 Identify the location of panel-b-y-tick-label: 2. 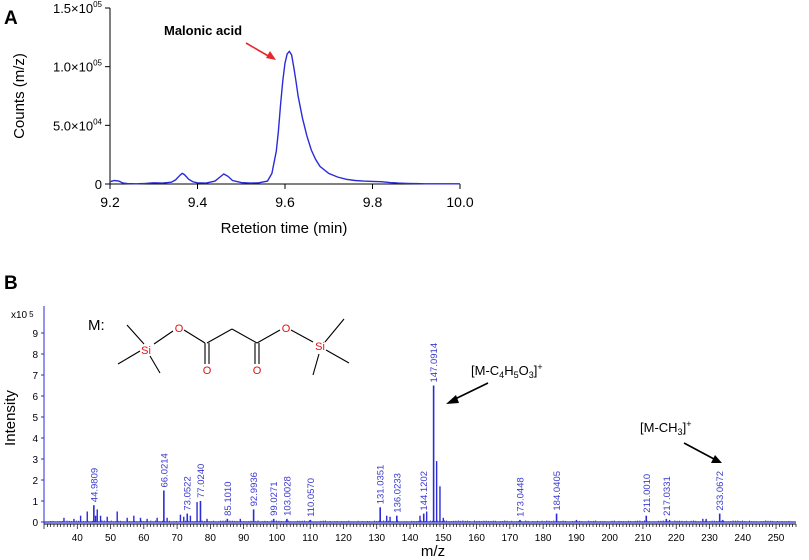
(35, 481).